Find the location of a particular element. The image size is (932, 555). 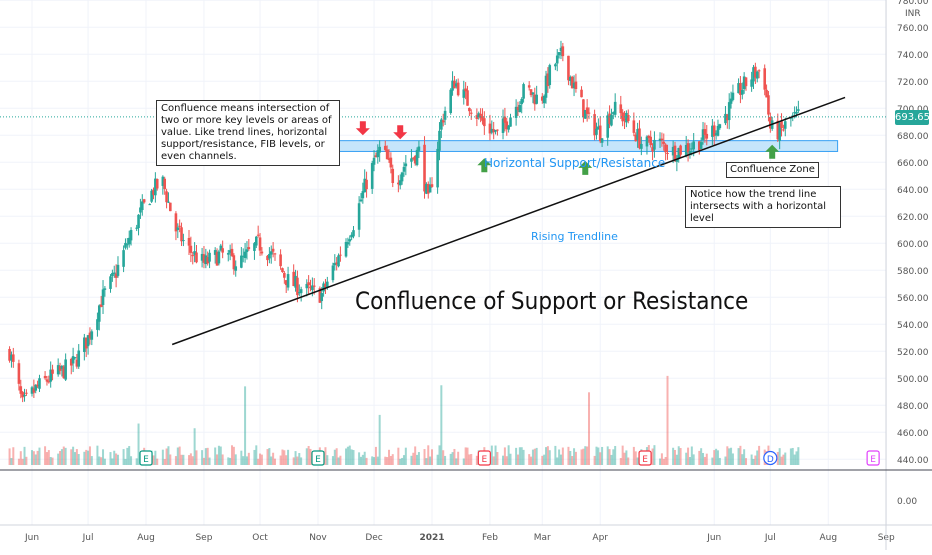

y-tick-label: 440.00 is located at coordinates (913, 461).